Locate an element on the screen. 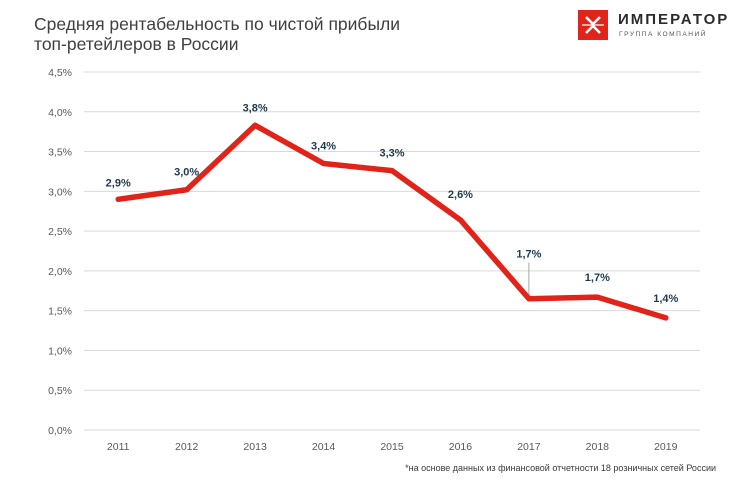 This screenshot has width=750, height=488. y-tick-label: 0,5% is located at coordinates (60, 391).